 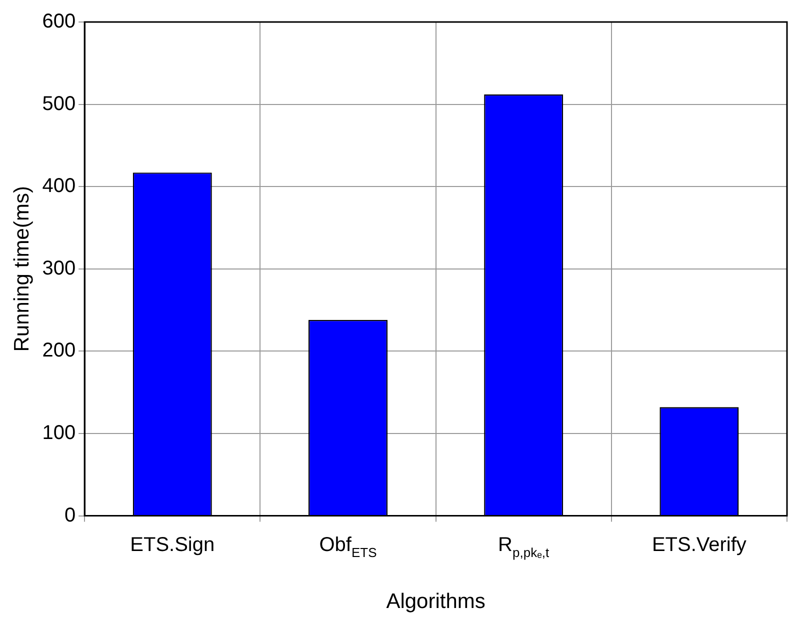 I want to click on y-tick-label: 600, so click(x=59, y=21).